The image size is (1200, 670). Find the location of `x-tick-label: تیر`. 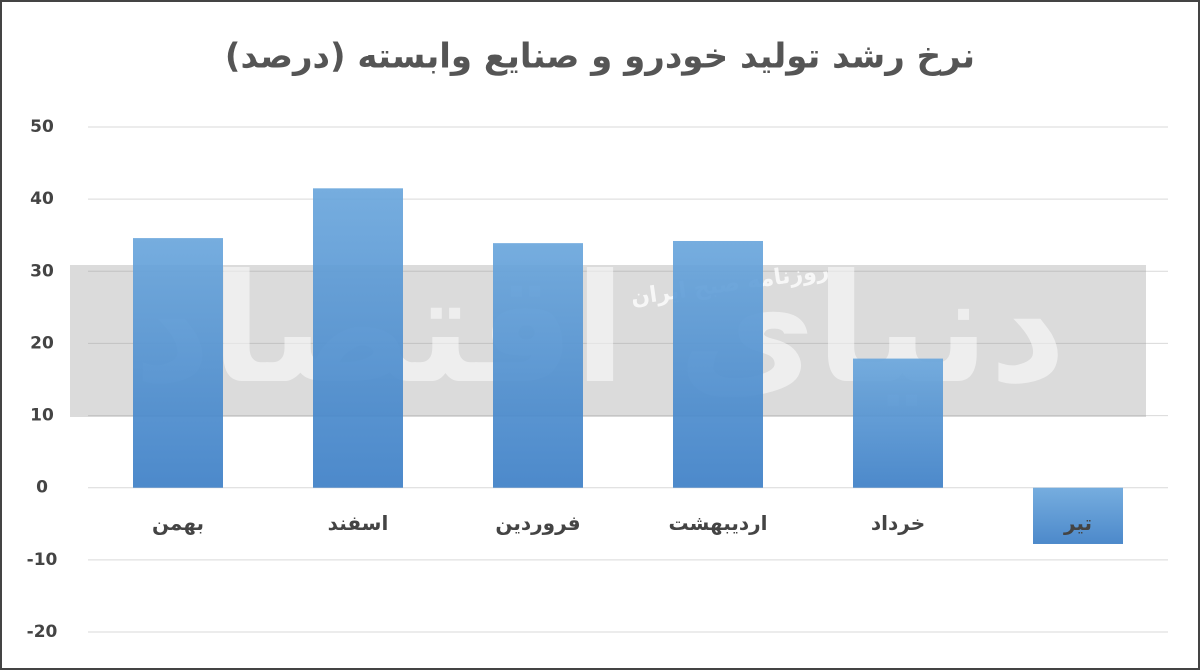

x-tick-label: تیر is located at coordinates (1077, 523).